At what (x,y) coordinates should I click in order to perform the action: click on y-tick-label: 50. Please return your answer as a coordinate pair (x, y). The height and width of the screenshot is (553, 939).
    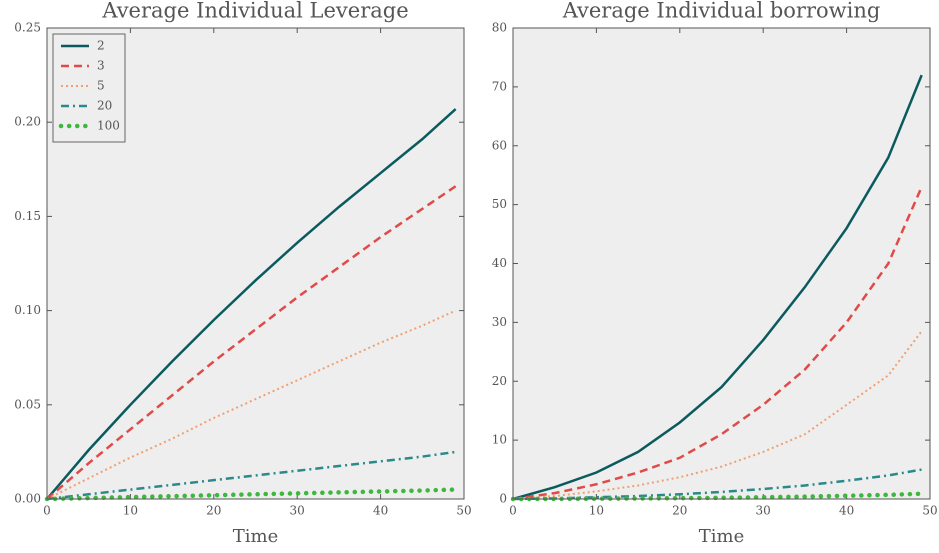
    Looking at the image, I should click on (499, 204).